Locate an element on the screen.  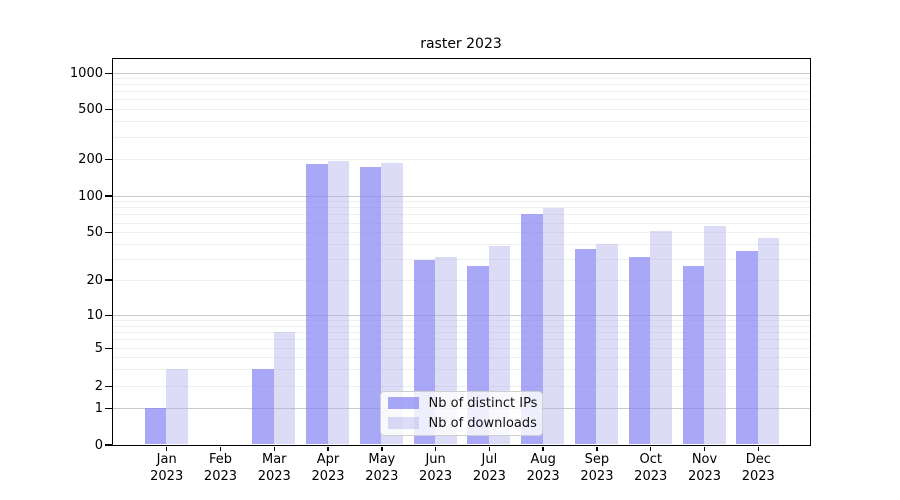
bar-distinct-ips-mar is located at coordinates (263, 407).